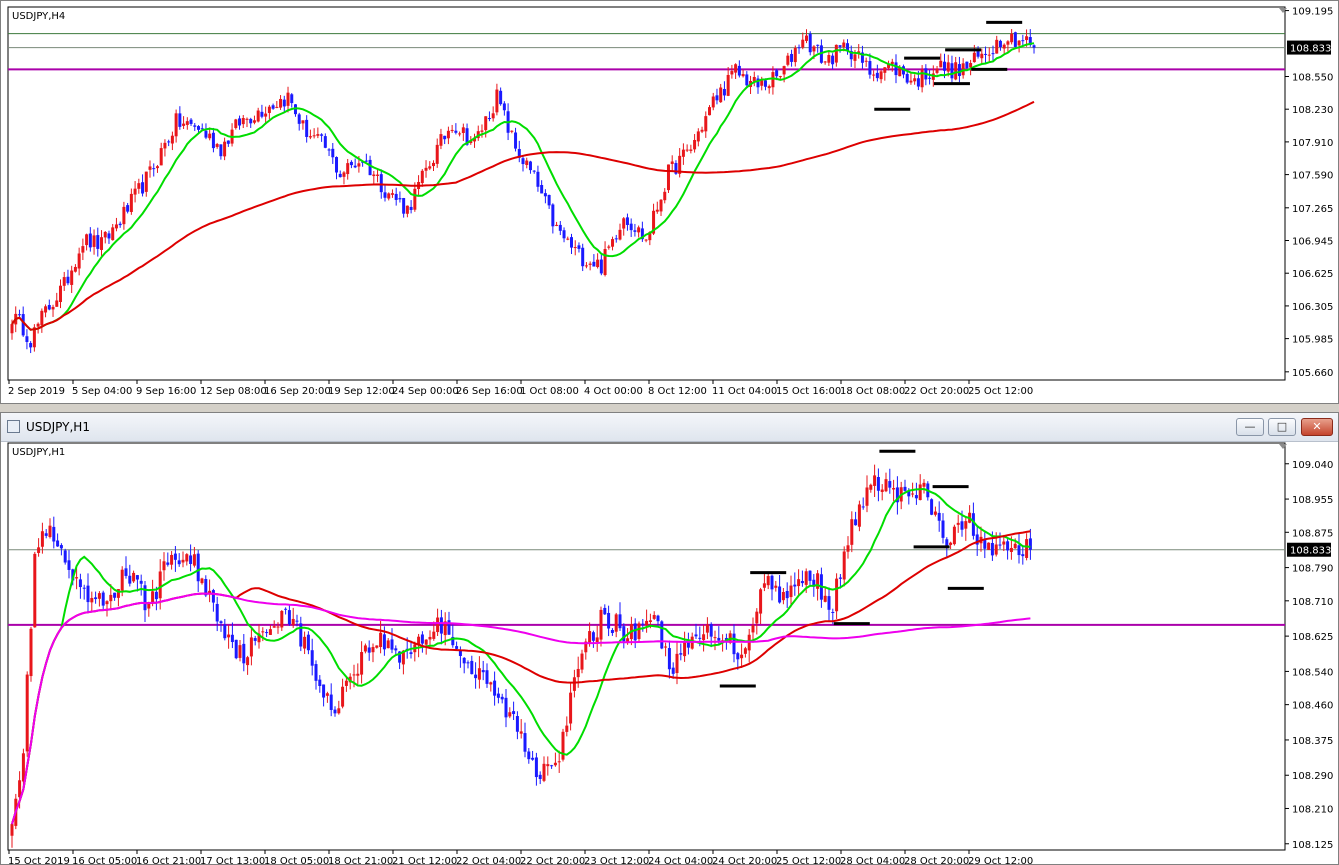 This screenshot has width=1339, height=865. Describe the element at coordinates (424, 860) in the screenshot. I see `x-tick-label: 21 Oct 12:00` at that location.